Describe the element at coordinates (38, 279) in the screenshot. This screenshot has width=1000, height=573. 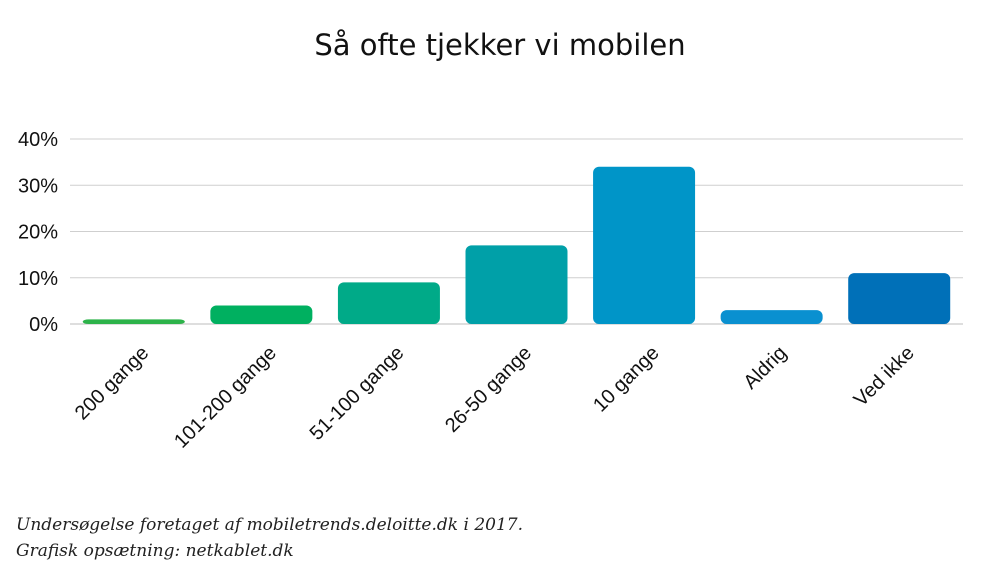
I see `y-tick-label: 10%` at that location.